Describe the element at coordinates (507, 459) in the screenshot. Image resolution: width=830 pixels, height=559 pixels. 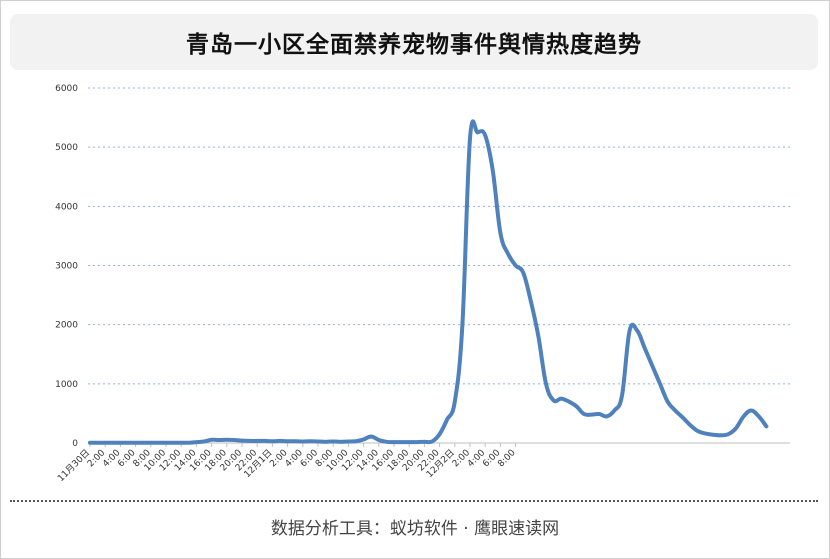
I see `x-tick-label: 8:00` at that location.